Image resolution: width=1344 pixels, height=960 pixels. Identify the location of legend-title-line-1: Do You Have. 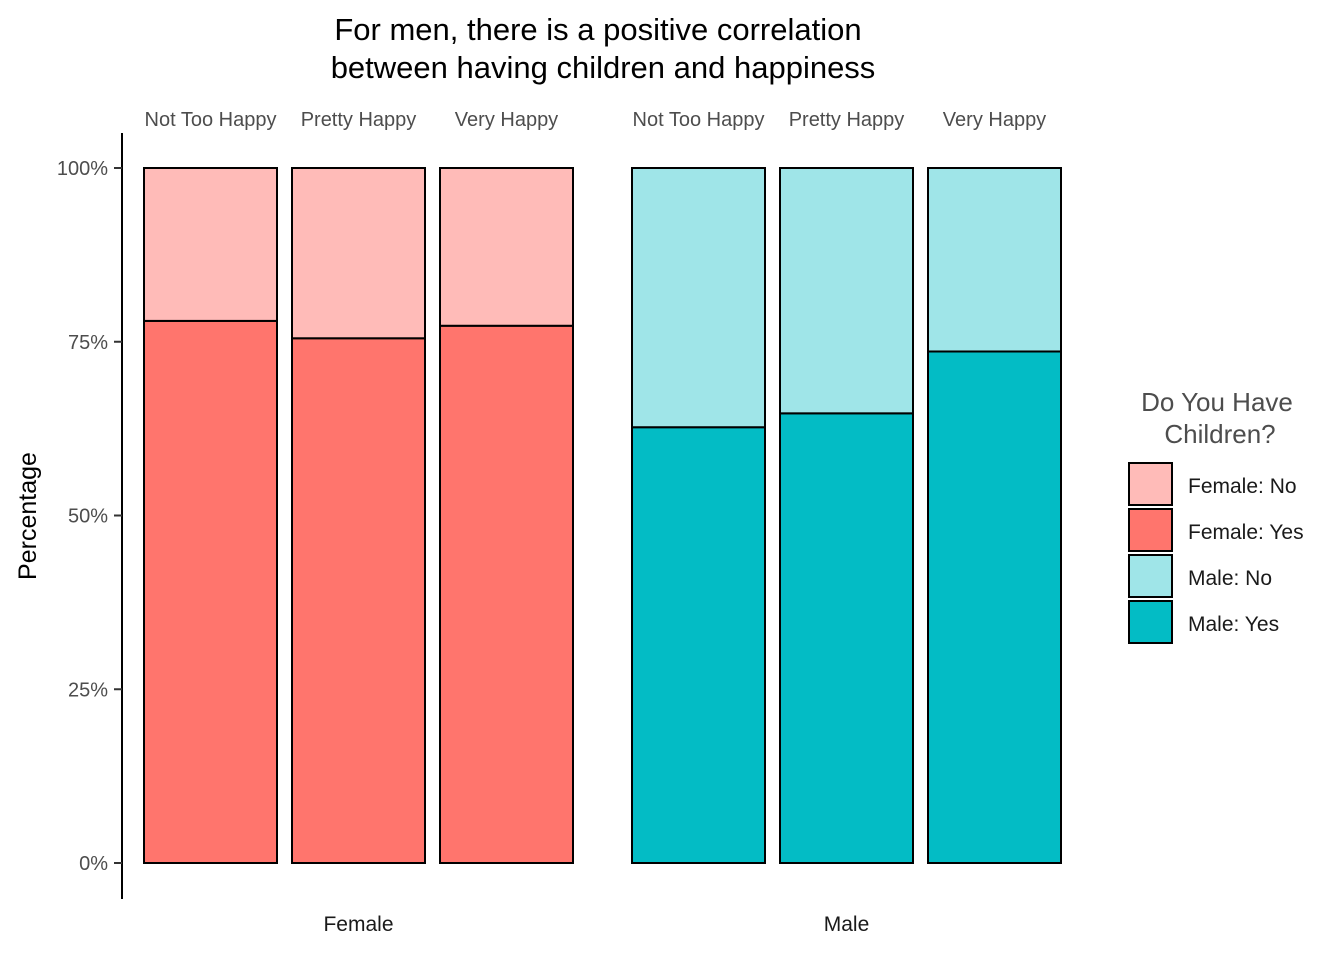
(1217, 402).